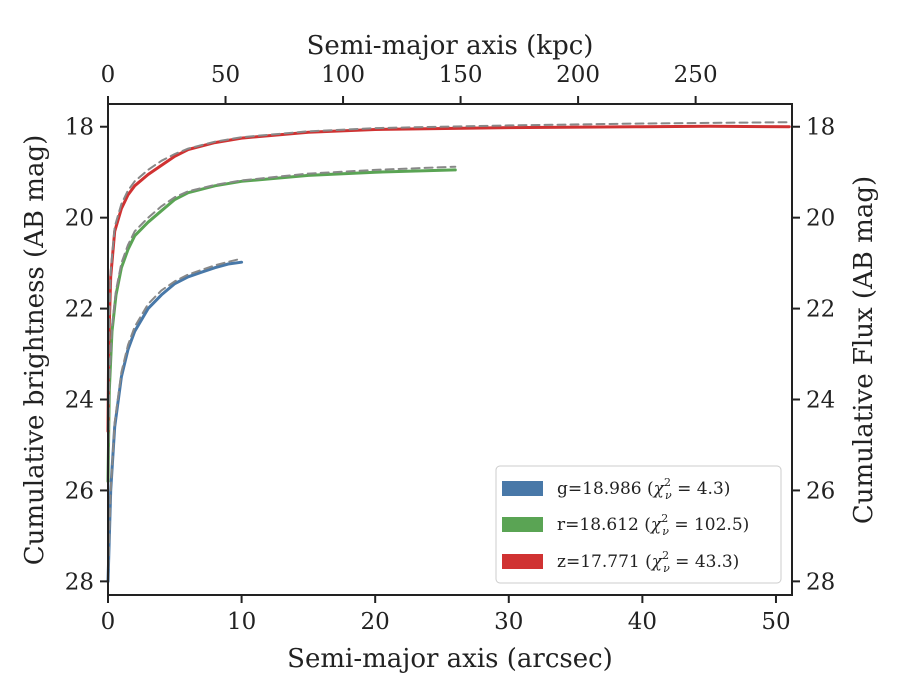 The height and width of the screenshot is (700, 900). What do you see at coordinates (775, 622) in the screenshot?
I see `x-tick-label: 50` at bounding box center [775, 622].